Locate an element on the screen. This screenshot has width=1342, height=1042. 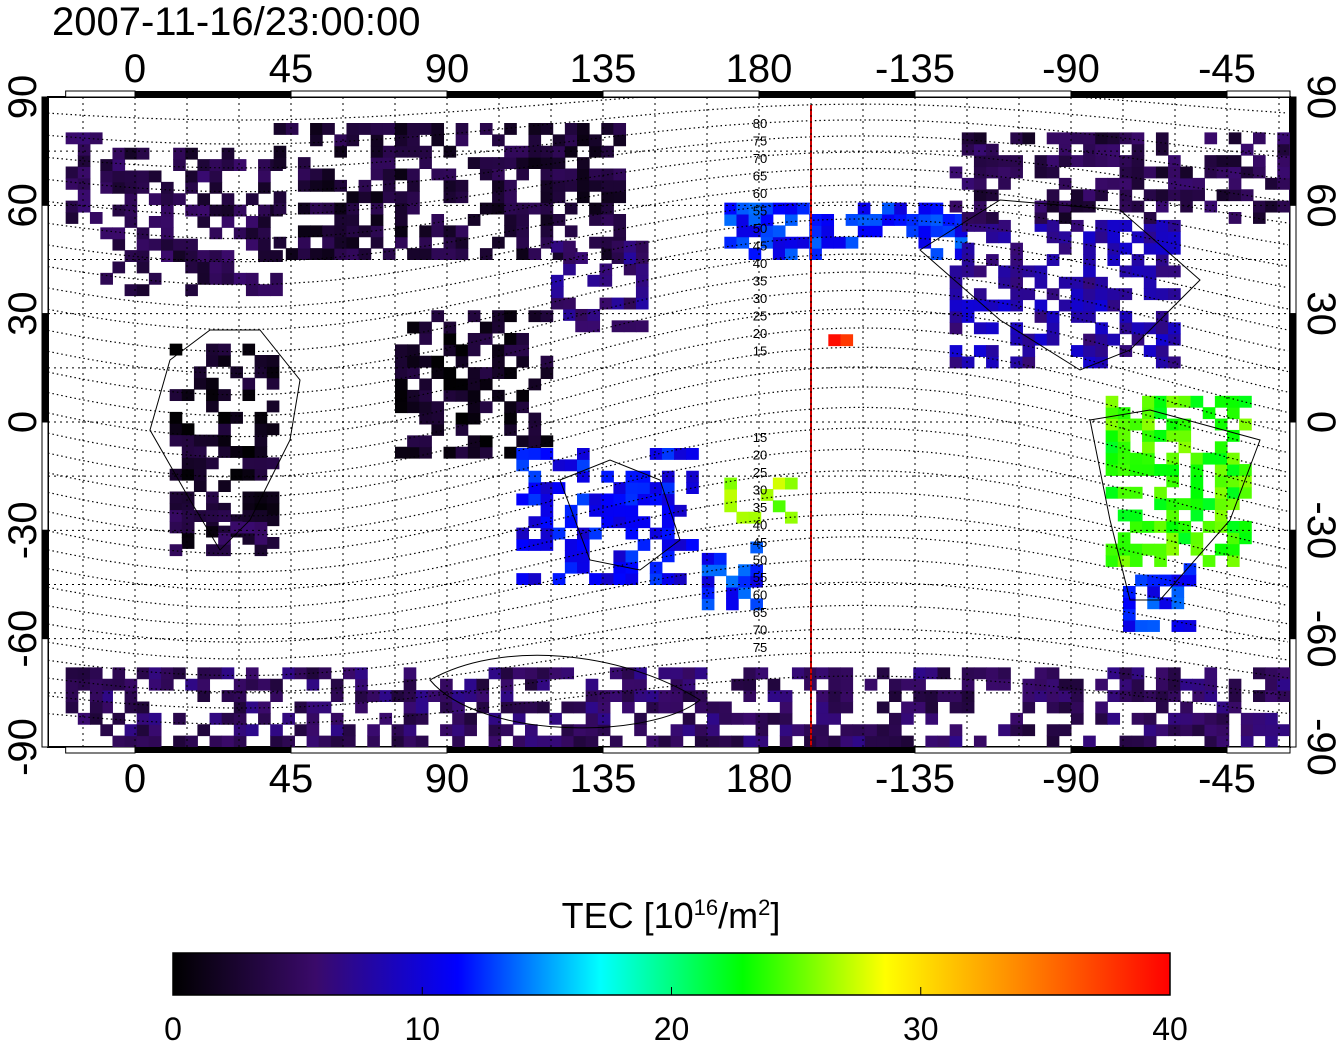
y-tick-right: -90 is located at coordinates (1320, 747).